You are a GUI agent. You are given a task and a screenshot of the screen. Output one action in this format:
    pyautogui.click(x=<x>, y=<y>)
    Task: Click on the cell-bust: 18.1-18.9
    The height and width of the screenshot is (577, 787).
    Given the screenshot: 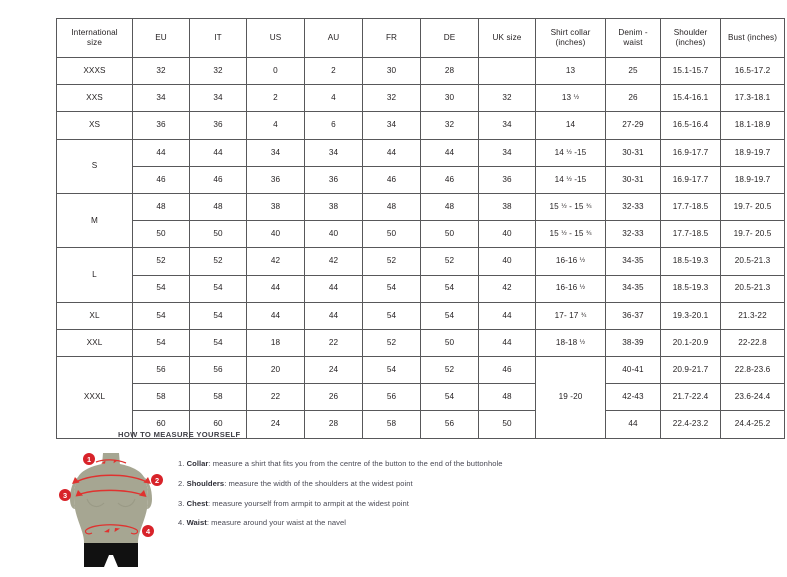 What is the action you would take?
    pyautogui.click(x=752, y=125)
    